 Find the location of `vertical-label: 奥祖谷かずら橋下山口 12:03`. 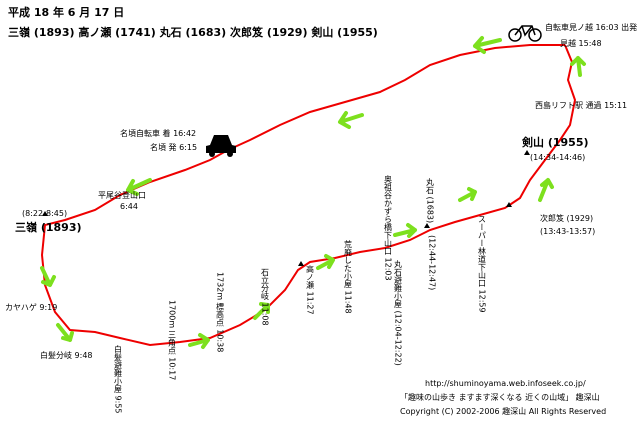

vertical-label: 奥祖谷かずら橋下山口 12:03 is located at coordinates (388, 227).